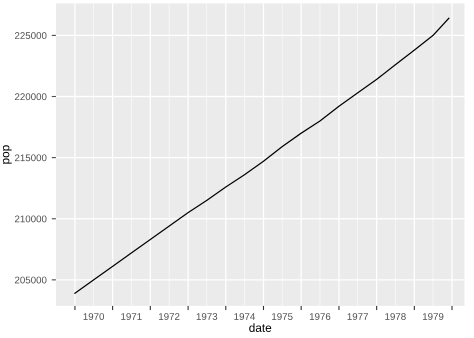 The width and height of the screenshot is (474, 338). I want to click on y-tick-label: 210000, so click(30, 218).